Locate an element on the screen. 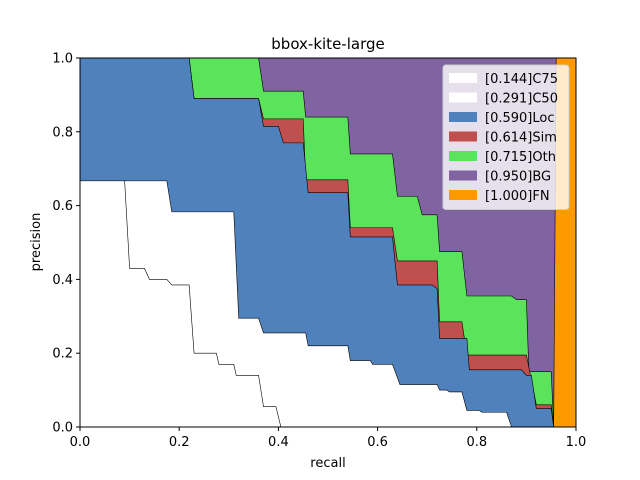 The height and width of the screenshot is (480, 640). chart-title: bbox-kite-large is located at coordinates (327, 44).